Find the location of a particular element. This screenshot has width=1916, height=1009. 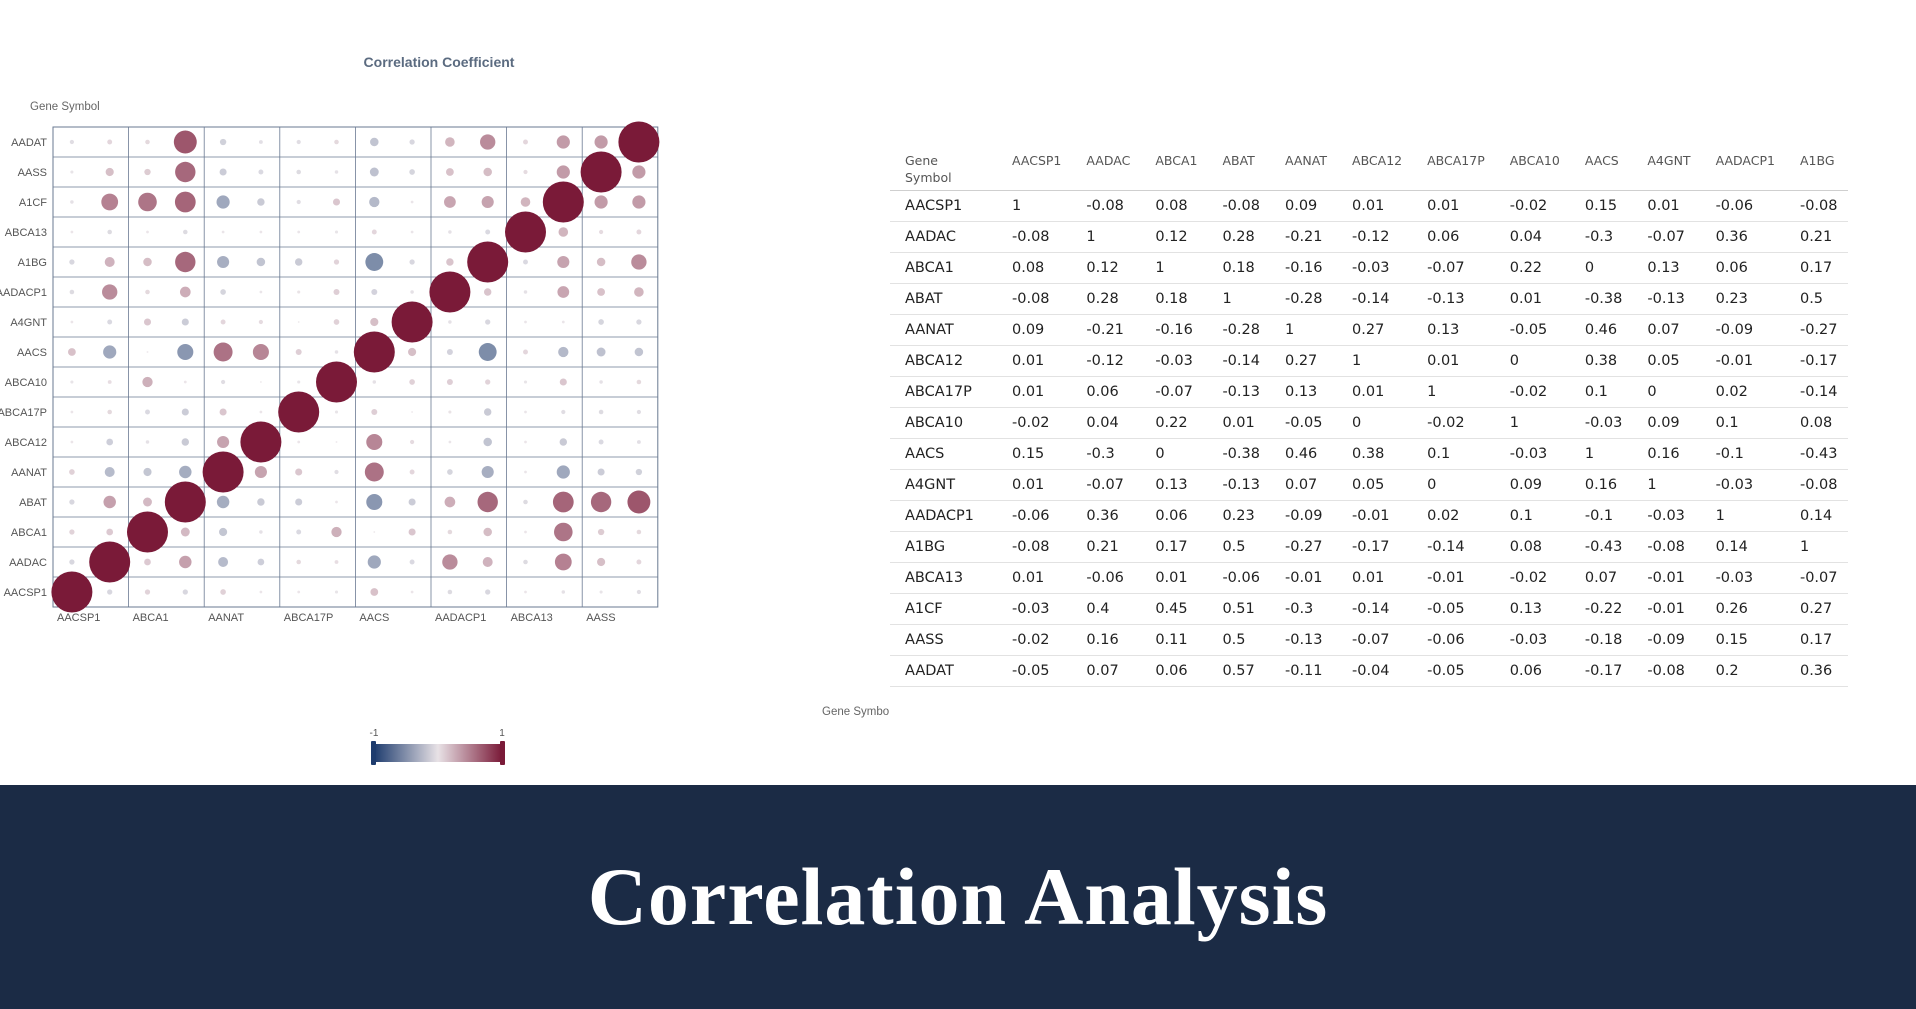

color-scale-max-handle is located at coordinates (502, 753).